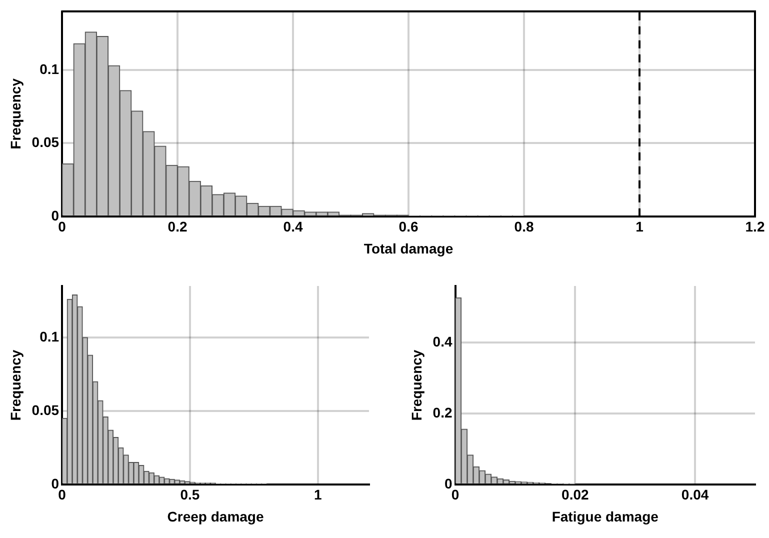  What do you see at coordinates (575, 494) in the screenshot?
I see `x-tick-label: 0.02` at bounding box center [575, 494].